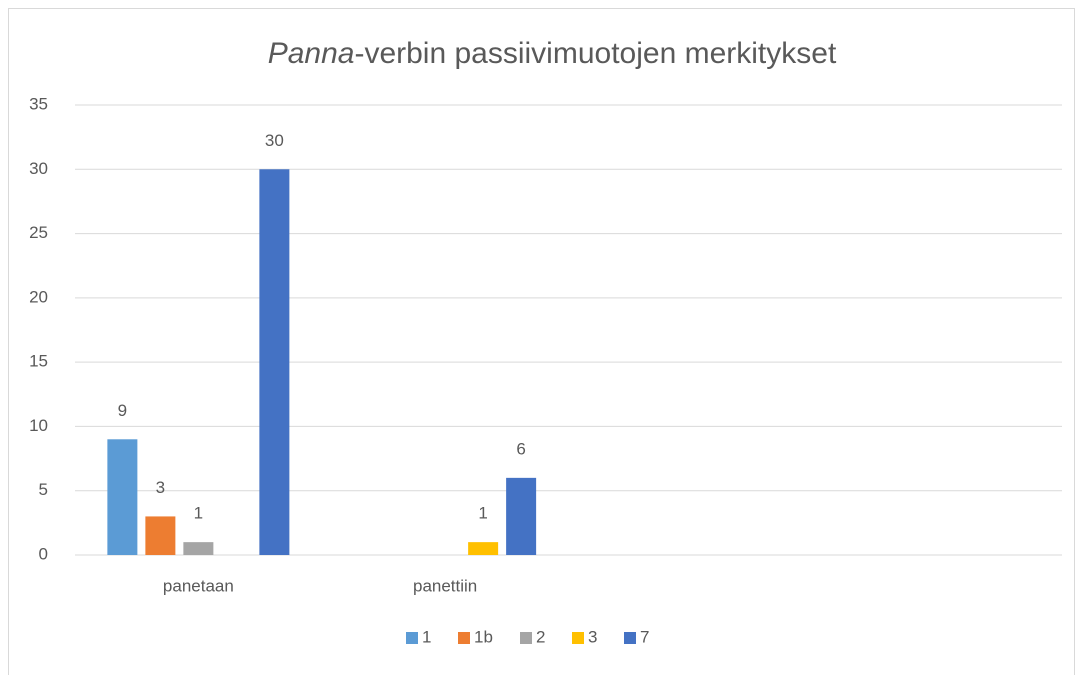  Describe the element at coordinates (38, 296) in the screenshot. I see `y-tick-label: 20` at that location.